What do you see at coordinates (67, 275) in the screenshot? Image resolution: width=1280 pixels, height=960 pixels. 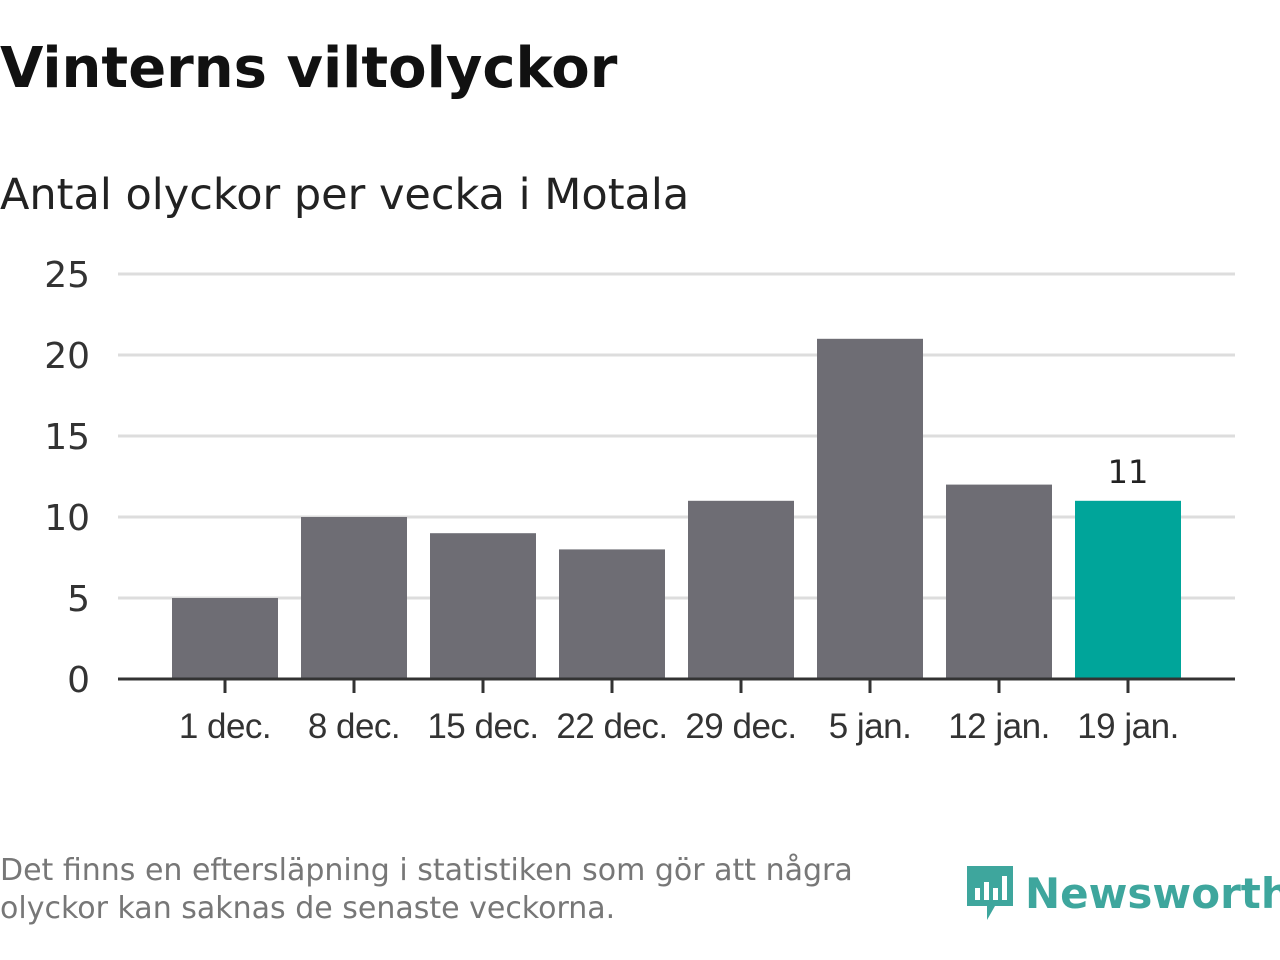 I see `y-tick-label: 25` at bounding box center [67, 275].